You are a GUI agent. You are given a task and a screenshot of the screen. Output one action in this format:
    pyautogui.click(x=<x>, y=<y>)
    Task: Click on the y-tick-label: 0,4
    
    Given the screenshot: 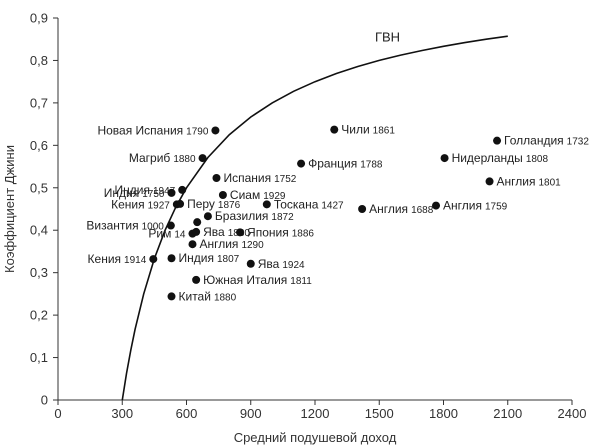 What is the action you would take?
    pyautogui.click(x=39, y=230)
    